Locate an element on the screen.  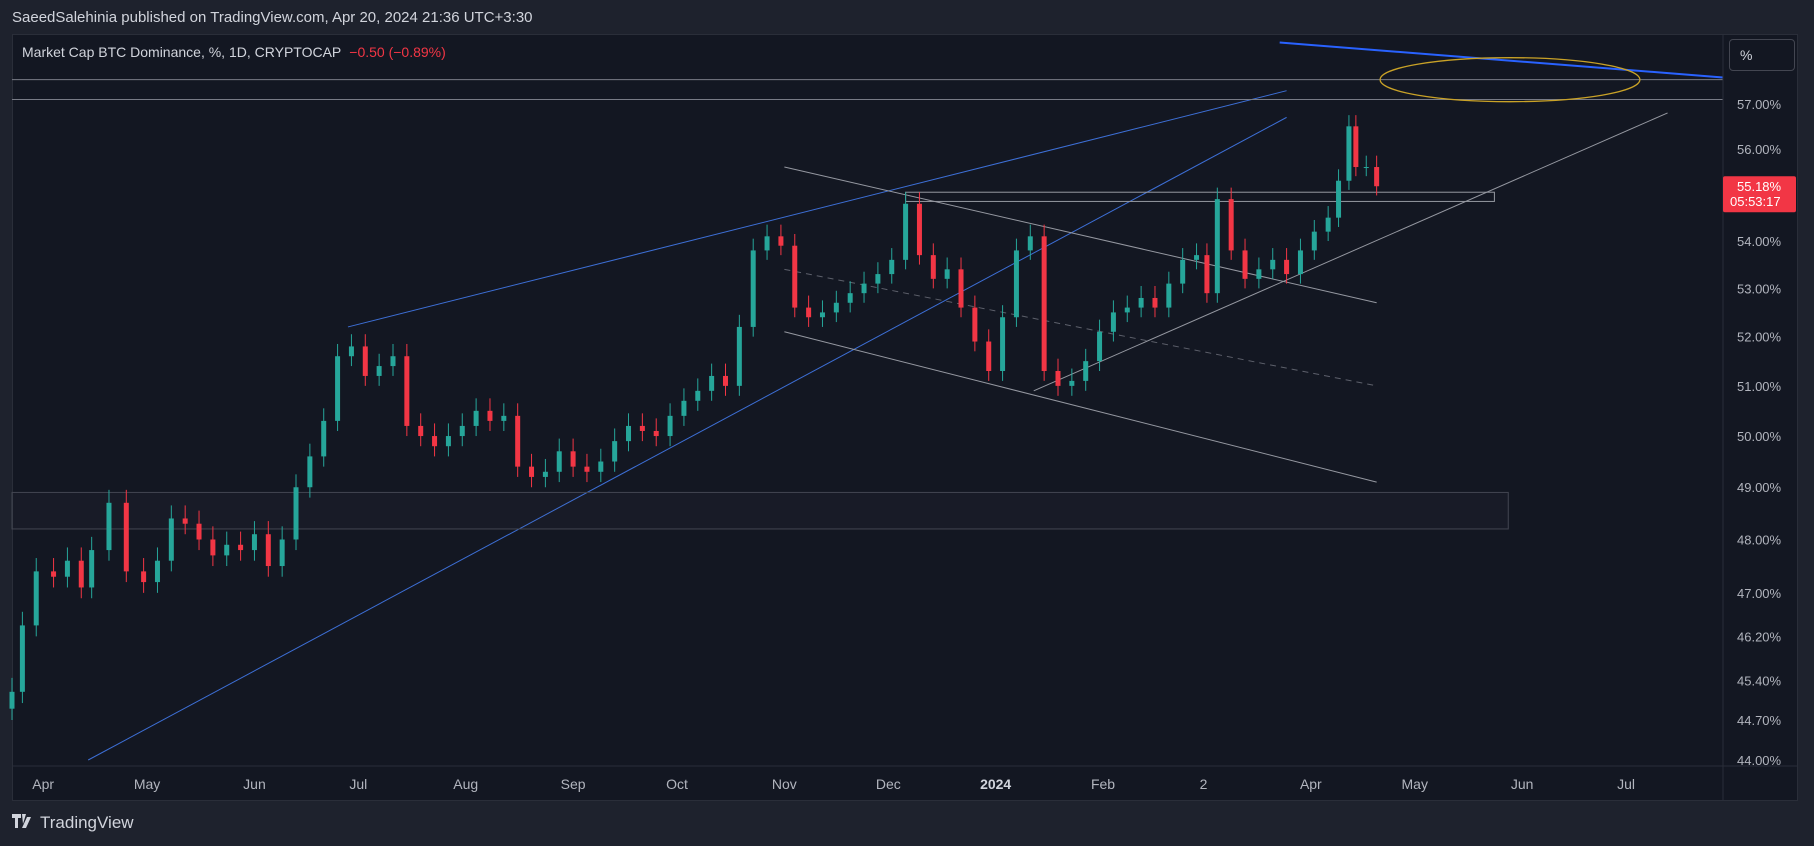
trendline-blue-bold is located at coordinates (1501, 60).